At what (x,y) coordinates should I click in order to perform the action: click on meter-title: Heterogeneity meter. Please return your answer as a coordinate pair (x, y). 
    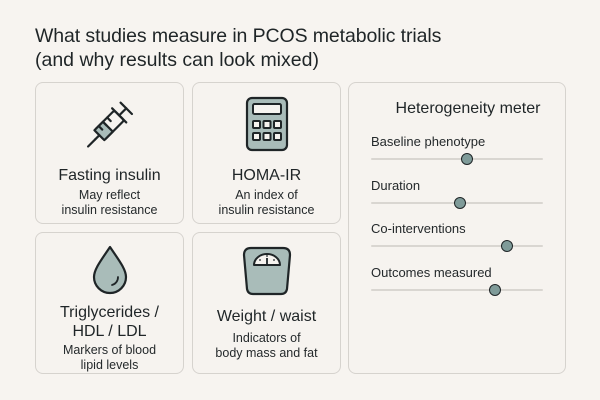
    Looking at the image, I should click on (468, 108).